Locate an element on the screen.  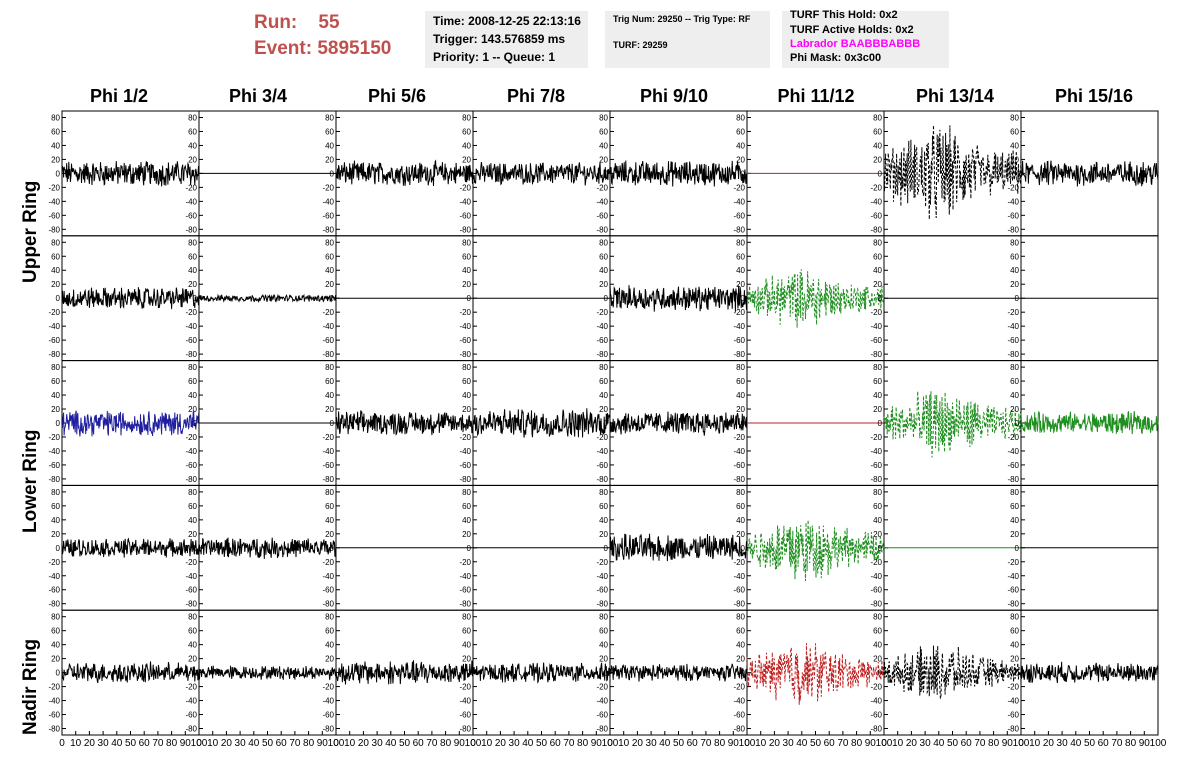
run-label: Run: is located at coordinates (276, 22).